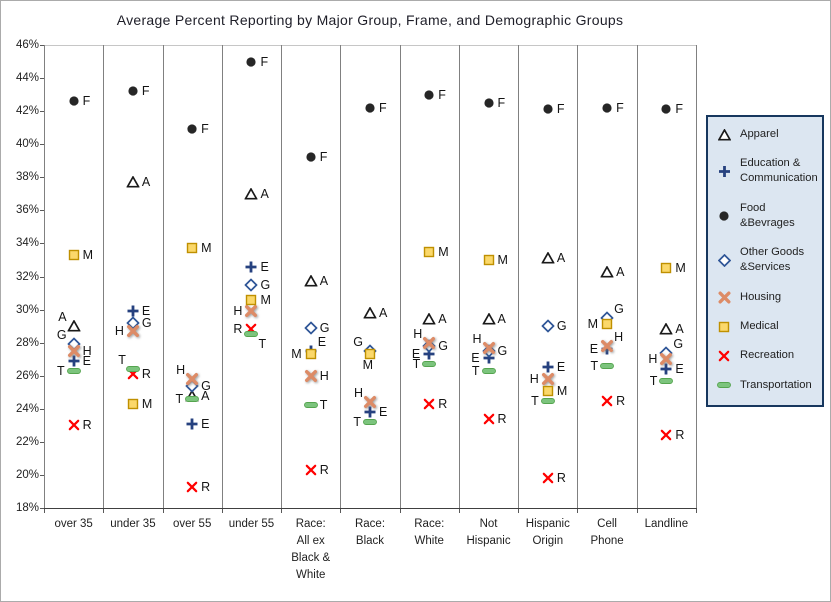 This screenshot has height=602, width=831. What do you see at coordinates (27, 45) in the screenshot?
I see `y-tick-label: 46%` at bounding box center [27, 45].